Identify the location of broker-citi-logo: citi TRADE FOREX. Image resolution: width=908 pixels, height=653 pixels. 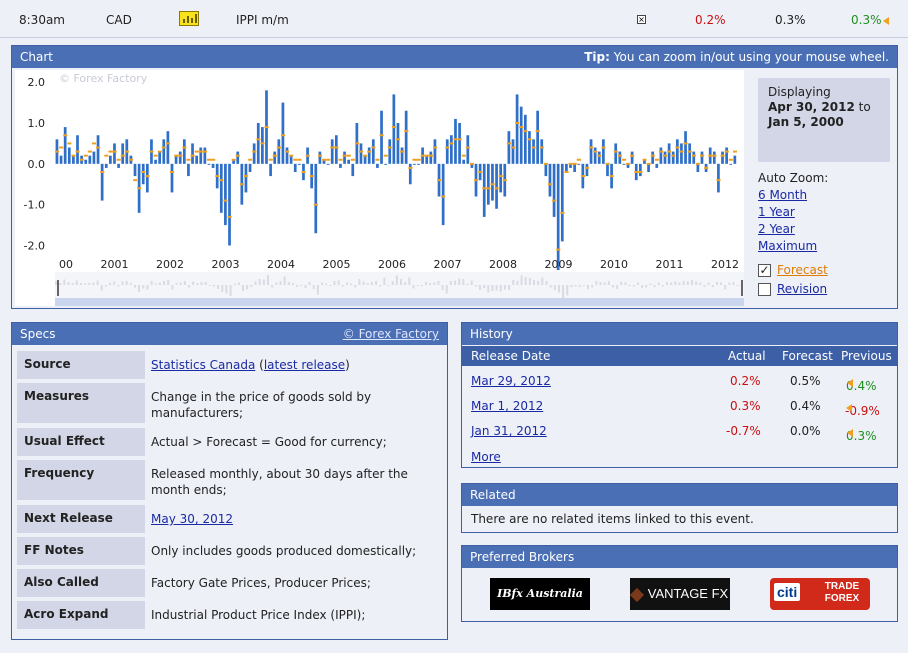
(820, 594).